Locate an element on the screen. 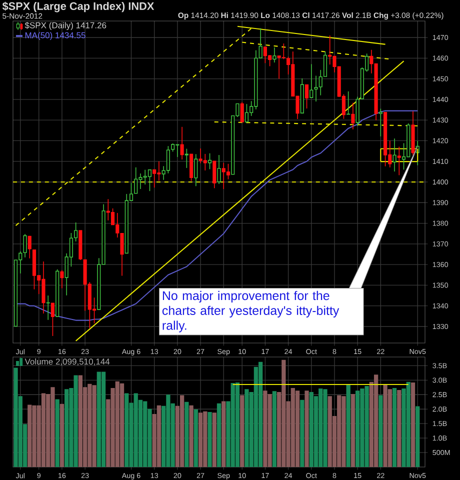  chart-title: $SPX (Large Cap Index) INDX is located at coordinates (78, 7).